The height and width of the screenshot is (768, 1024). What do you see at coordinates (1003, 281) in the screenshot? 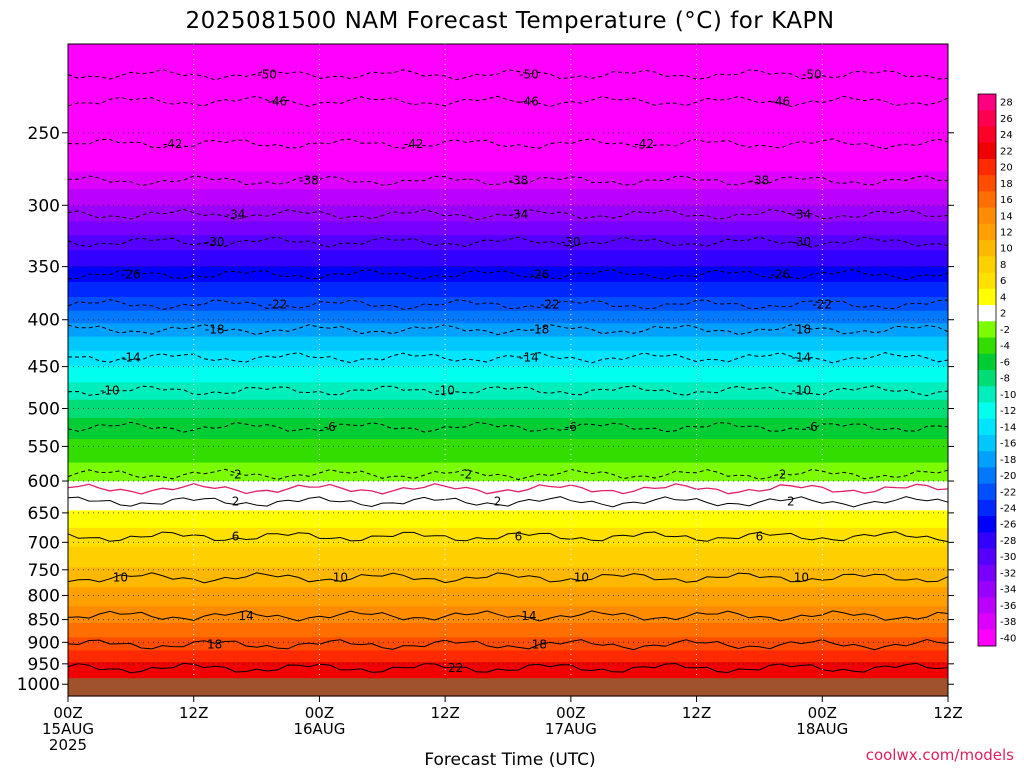
I see `colorbar-label: 6` at bounding box center [1003, 281].